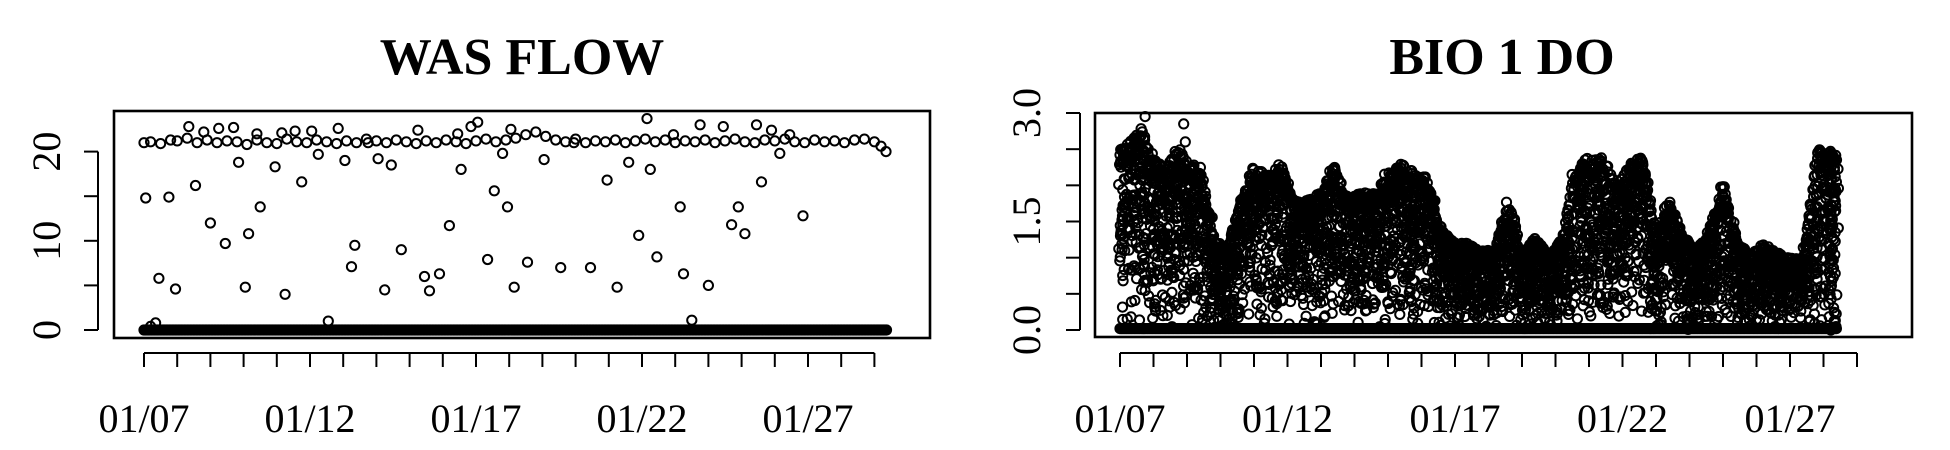  What do you see at coordinates (641, 418) in the screenshot?
I see `was-flow-x-tick-label: 01/22` at bounding box center [641, 418].